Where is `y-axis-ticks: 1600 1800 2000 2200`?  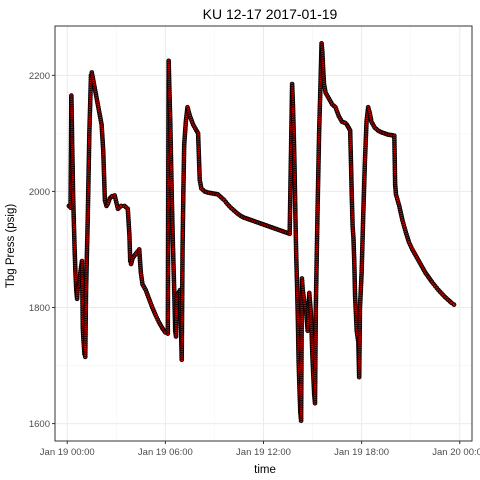 y-axis-ticks: 1600 1800 2000 2200 is located at coordinates (42, 250).